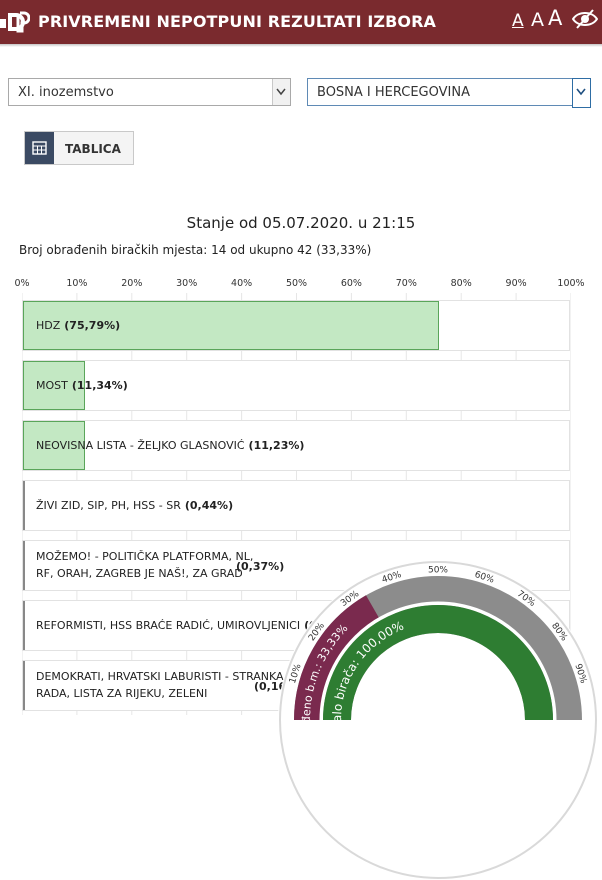 This screenshot has width=602, height=880. What do you see at coordinates (187, 283) in the screenshot?
I see `x-tick-label: 30%` at bounding box center [187, 283].